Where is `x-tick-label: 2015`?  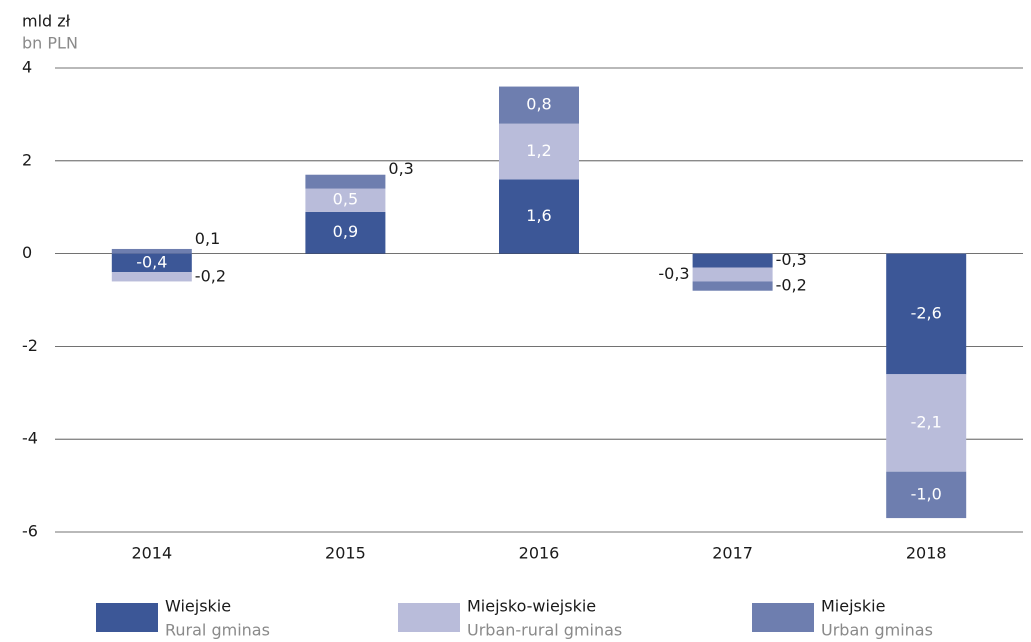 x-tick-label: 2015 is located at coordinates (345, 553).